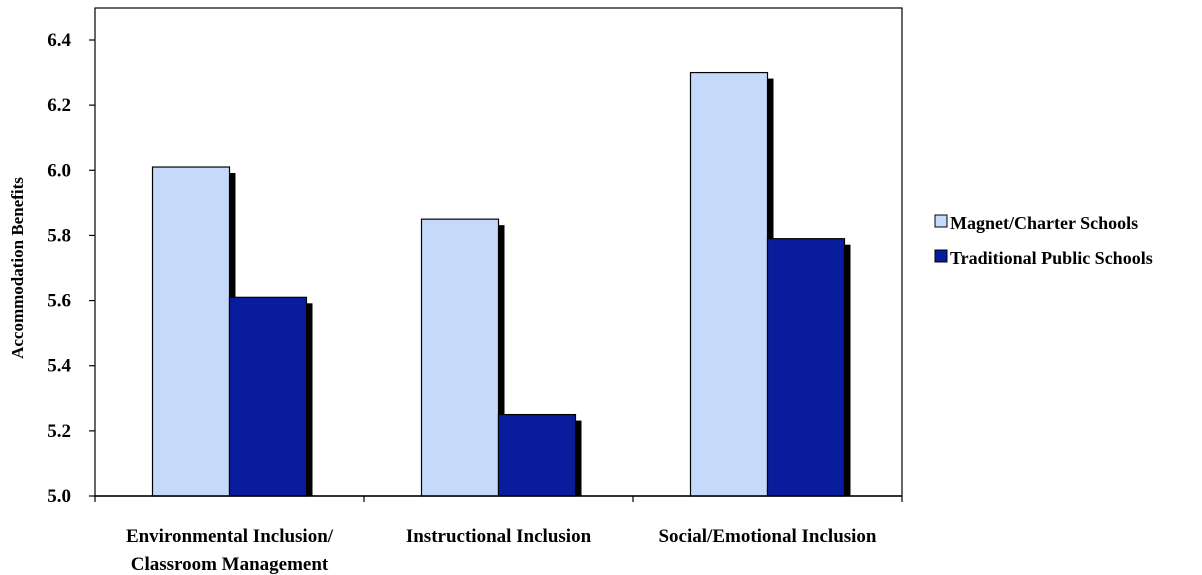  Describe the element at coordinates (767, 536) in the screenshot. I see `x-category-label: Social/Emotional Inclusion` at that location.